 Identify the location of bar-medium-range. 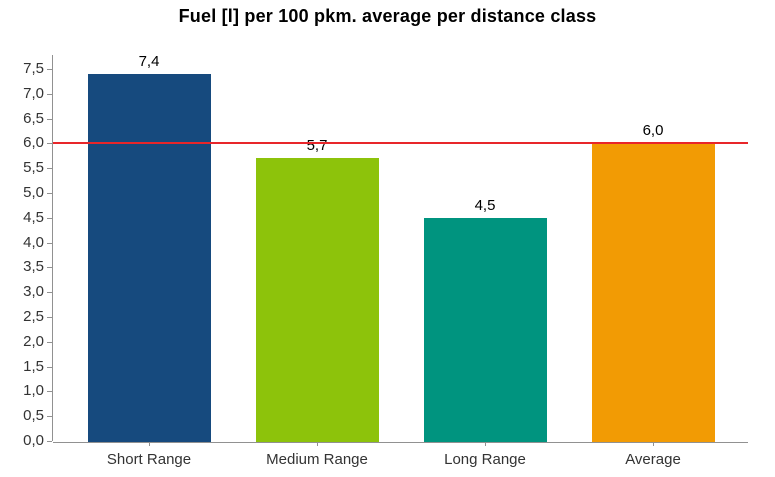
(317, 300).